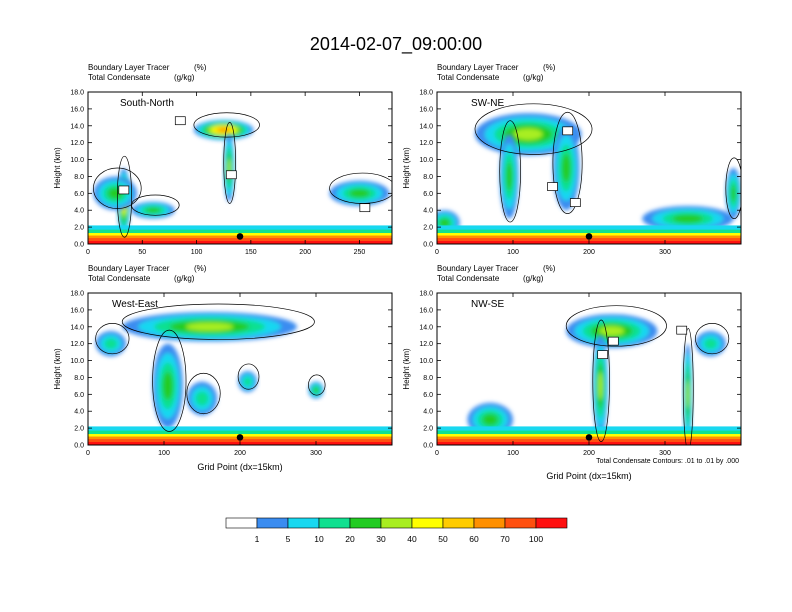  What do you see at coordinates (142, 252) in the screenshot?
I see `x-tick-label: 50` at bounding box center [142, 252].